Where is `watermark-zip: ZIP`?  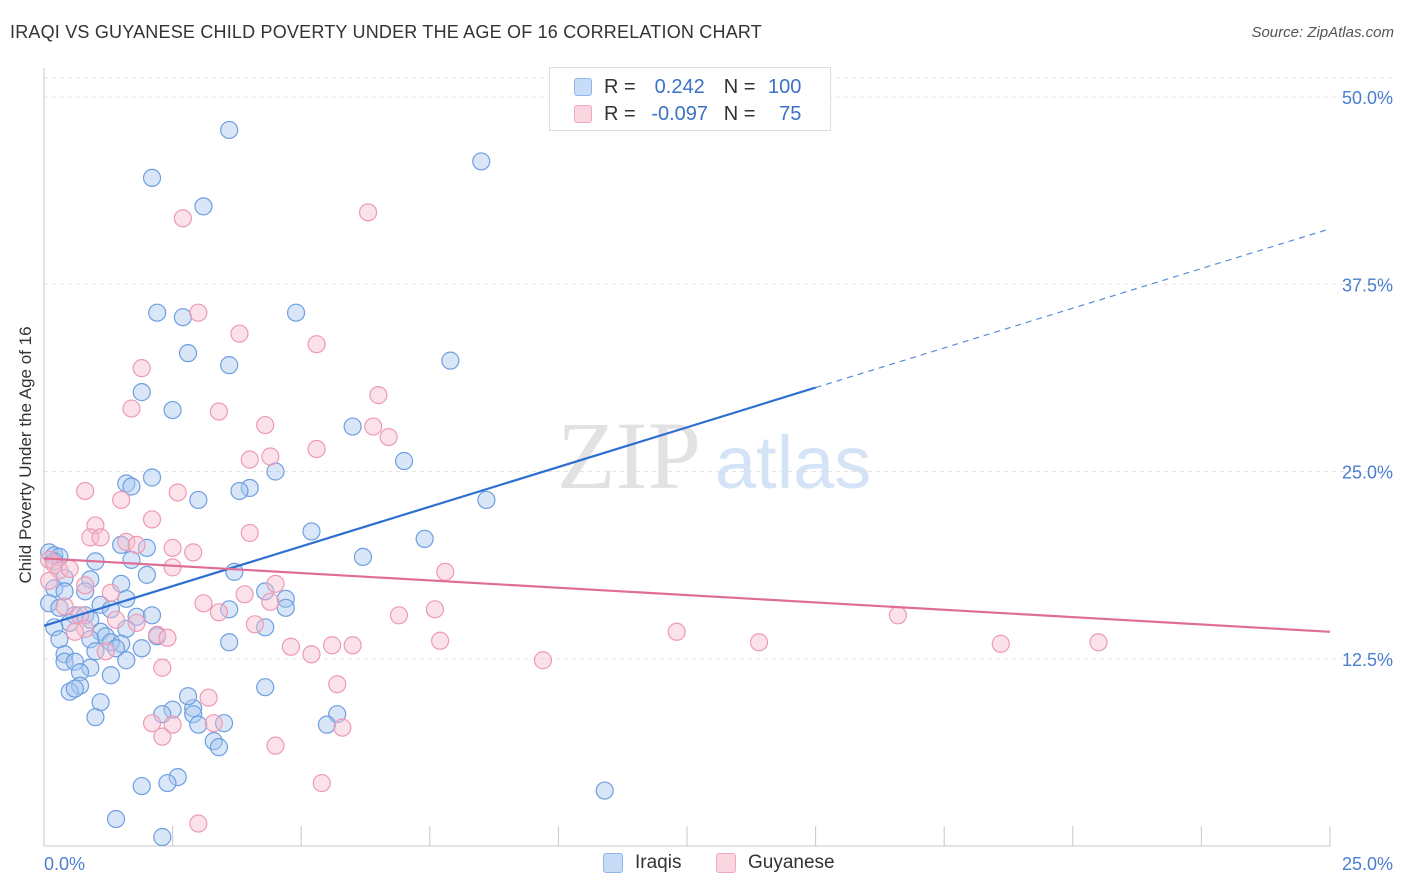 watermark-zip: ZIP is located at coordinates (629, 455).